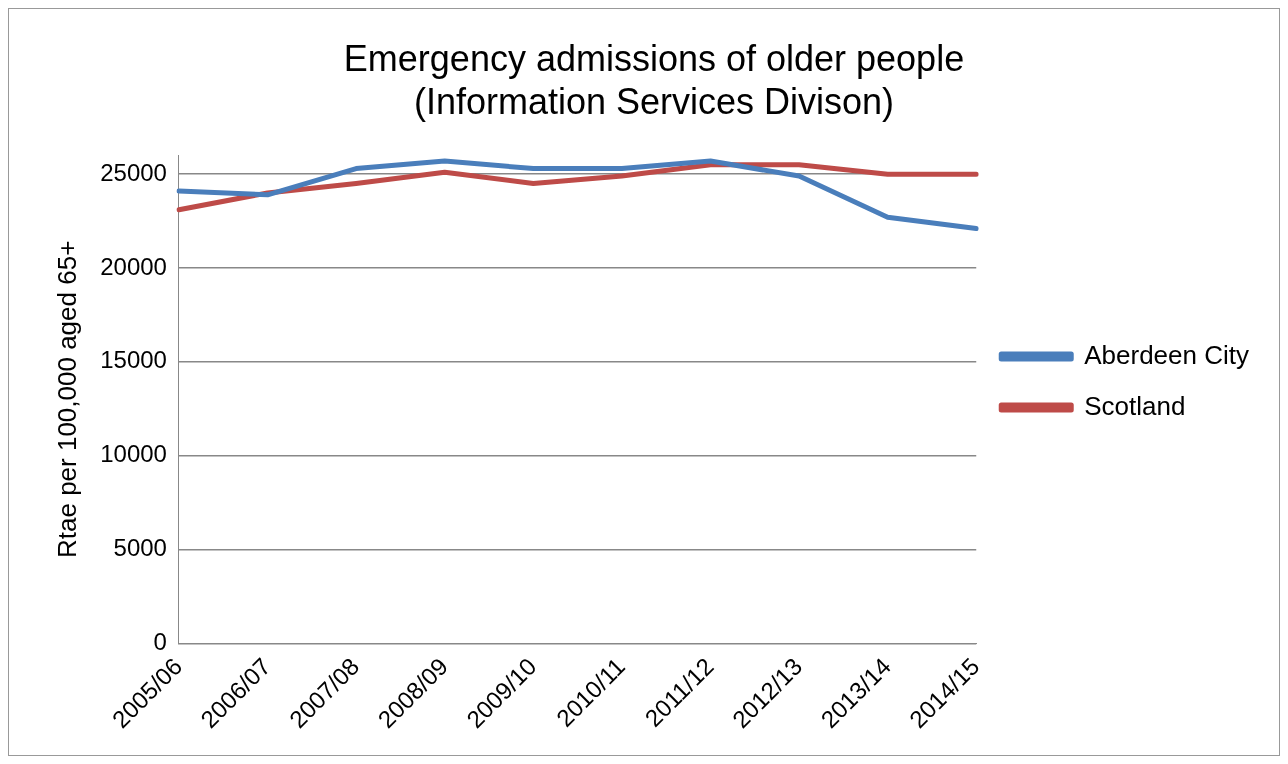  Describe the element at coordinates (133, 360) in the screenshot. I see `y-tick-label: 15000` at that location.